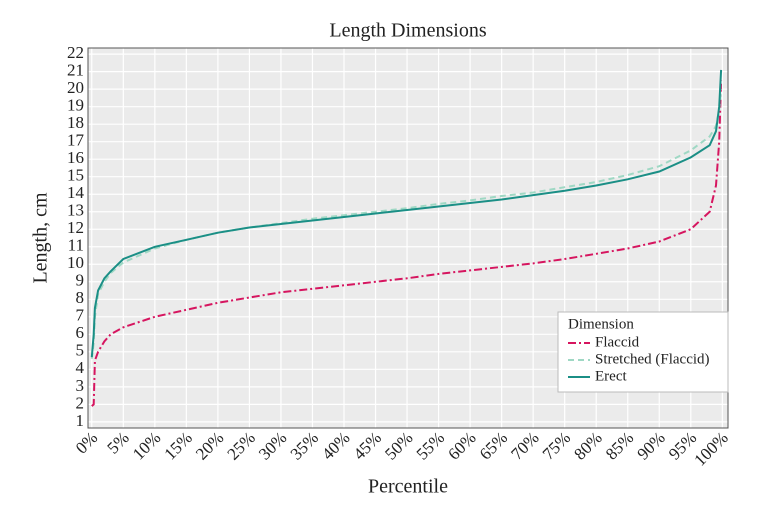  I want to click on x-tick-label: 45%, so click(367, 445).